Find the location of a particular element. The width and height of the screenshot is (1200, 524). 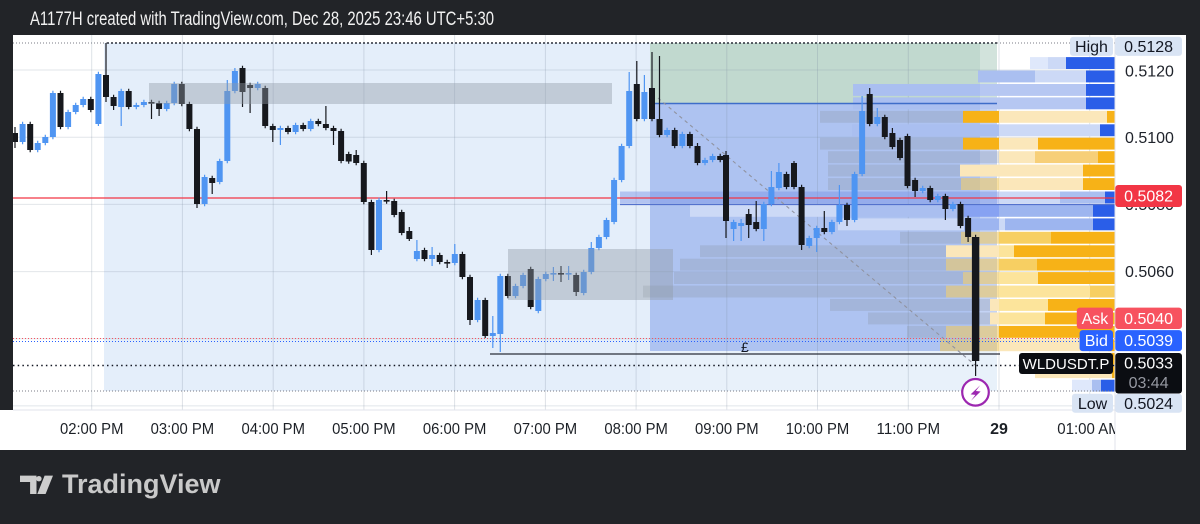

svg-text: 0.5060 is located at coordinates (1149, 272).